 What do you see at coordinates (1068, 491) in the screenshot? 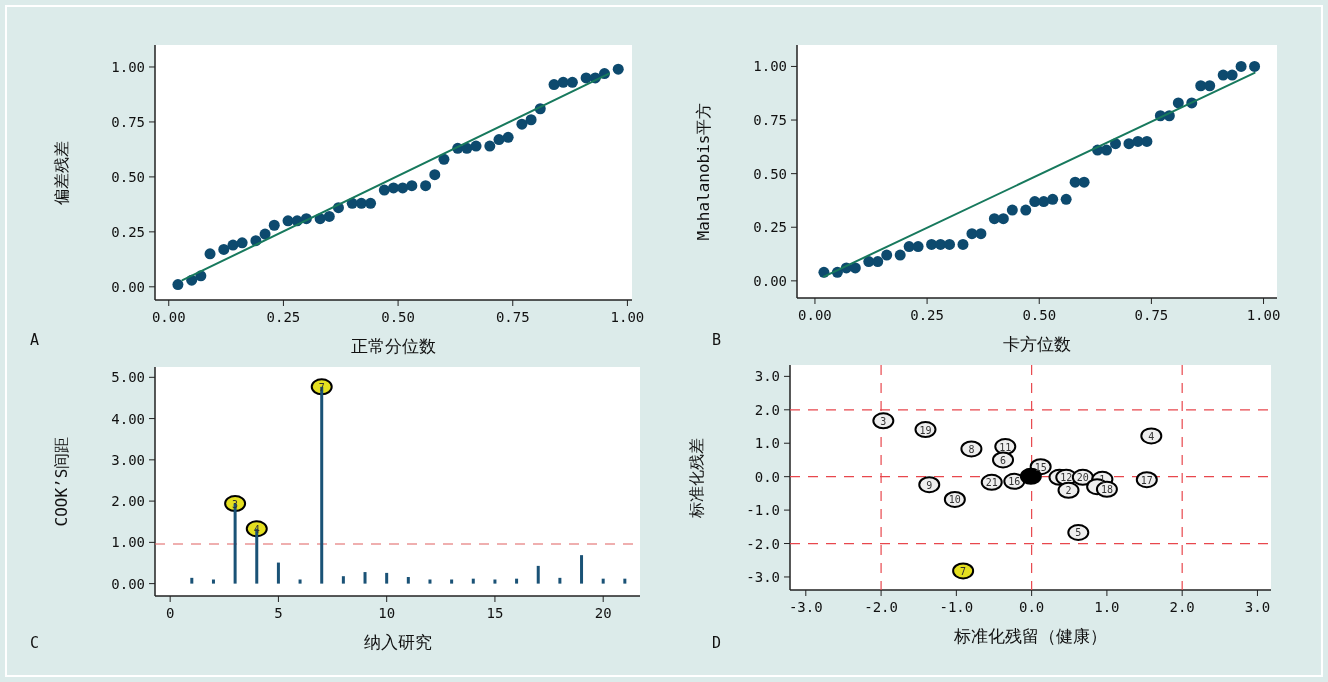
I see `annotation: 2` at bounding box center [1068, 491].